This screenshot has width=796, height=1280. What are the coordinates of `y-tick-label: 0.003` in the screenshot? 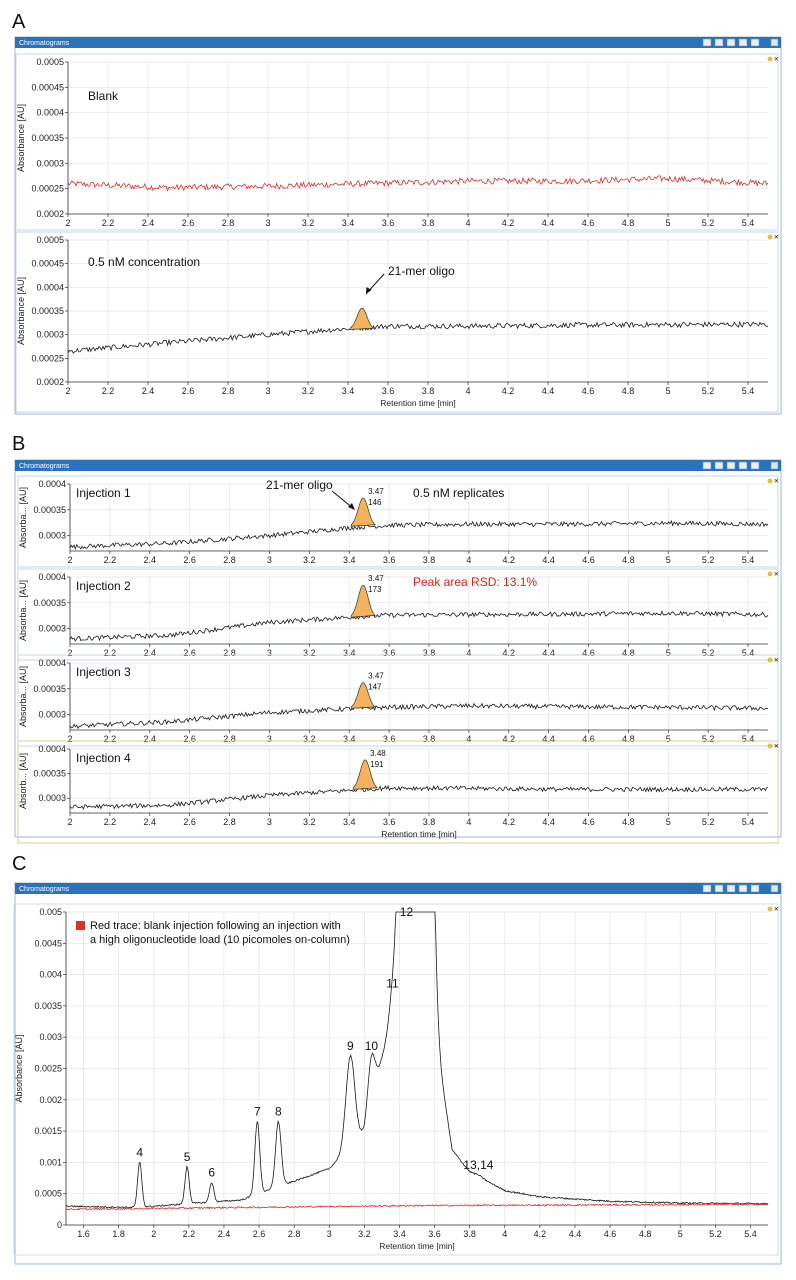 It's located at (50, 1037).